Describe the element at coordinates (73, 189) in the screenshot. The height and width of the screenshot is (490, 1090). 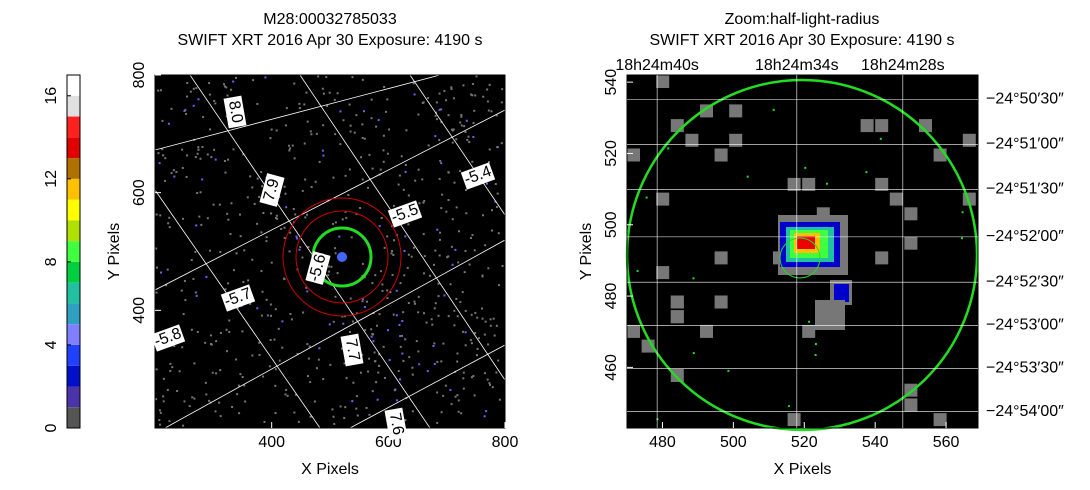
I see `colorbar-segment` at that location.